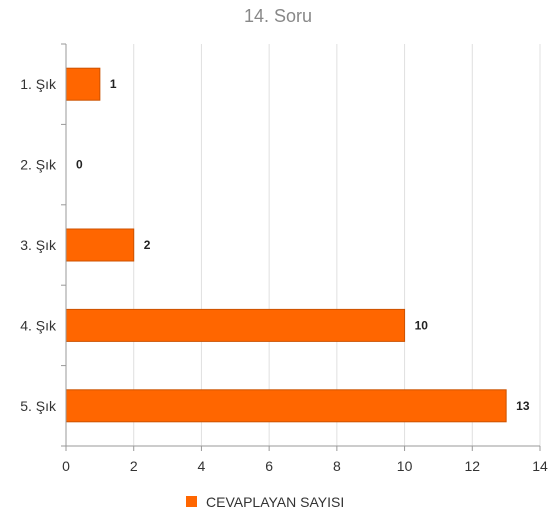  I want to click on legend-swatch, so click(191, 501).